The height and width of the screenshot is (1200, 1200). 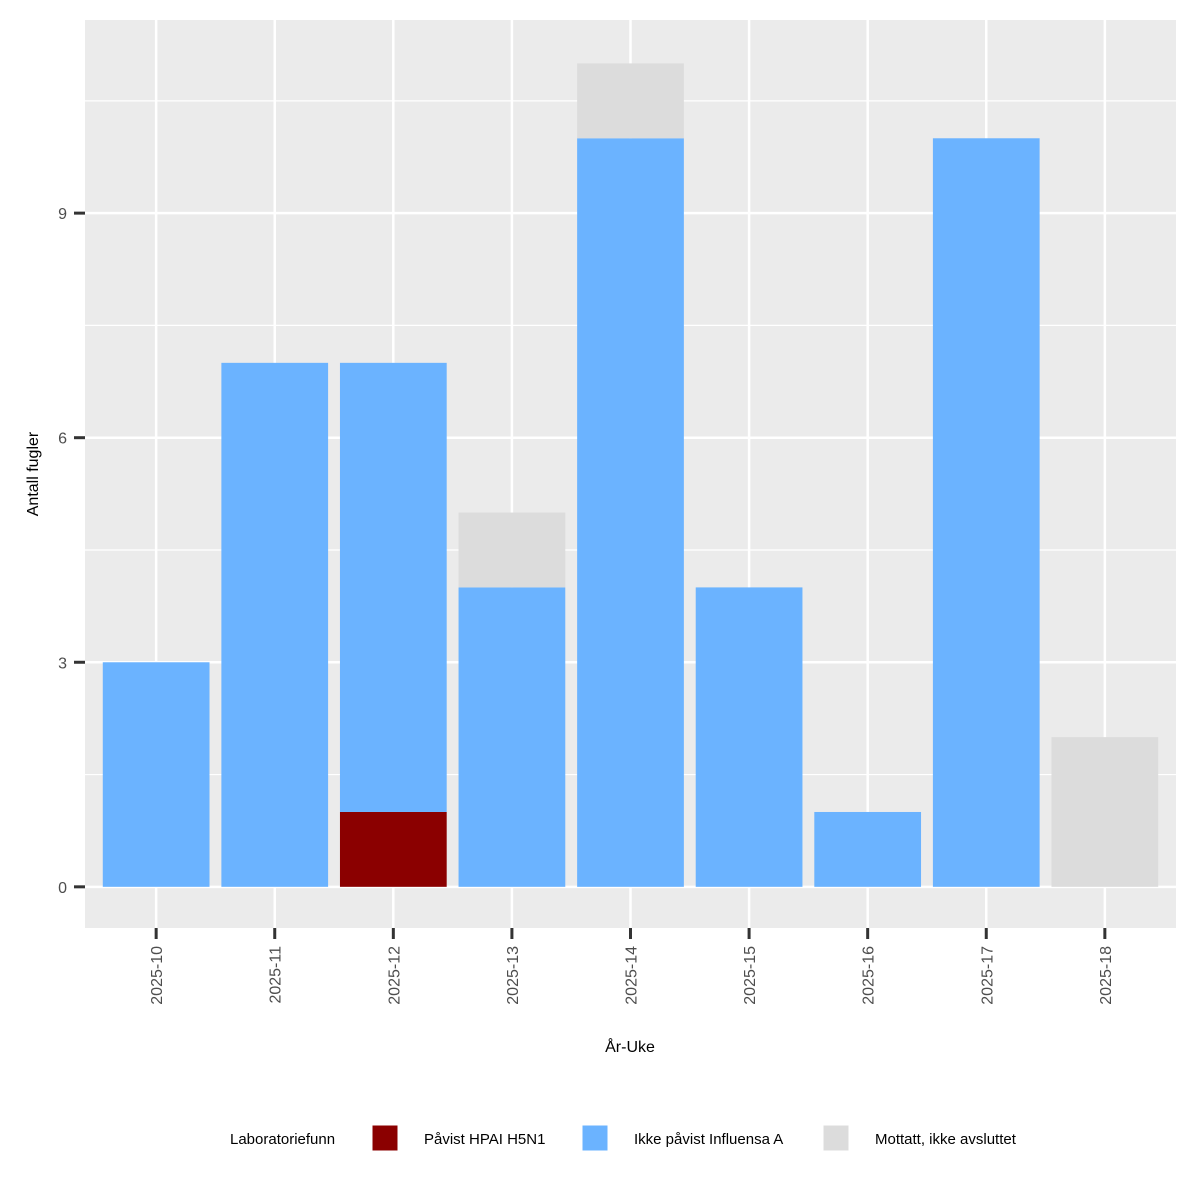 What do you see at coordinates (62, 888) in the screenshot?
I see `y-tick-label: 0` at bounding box center [62, 888].